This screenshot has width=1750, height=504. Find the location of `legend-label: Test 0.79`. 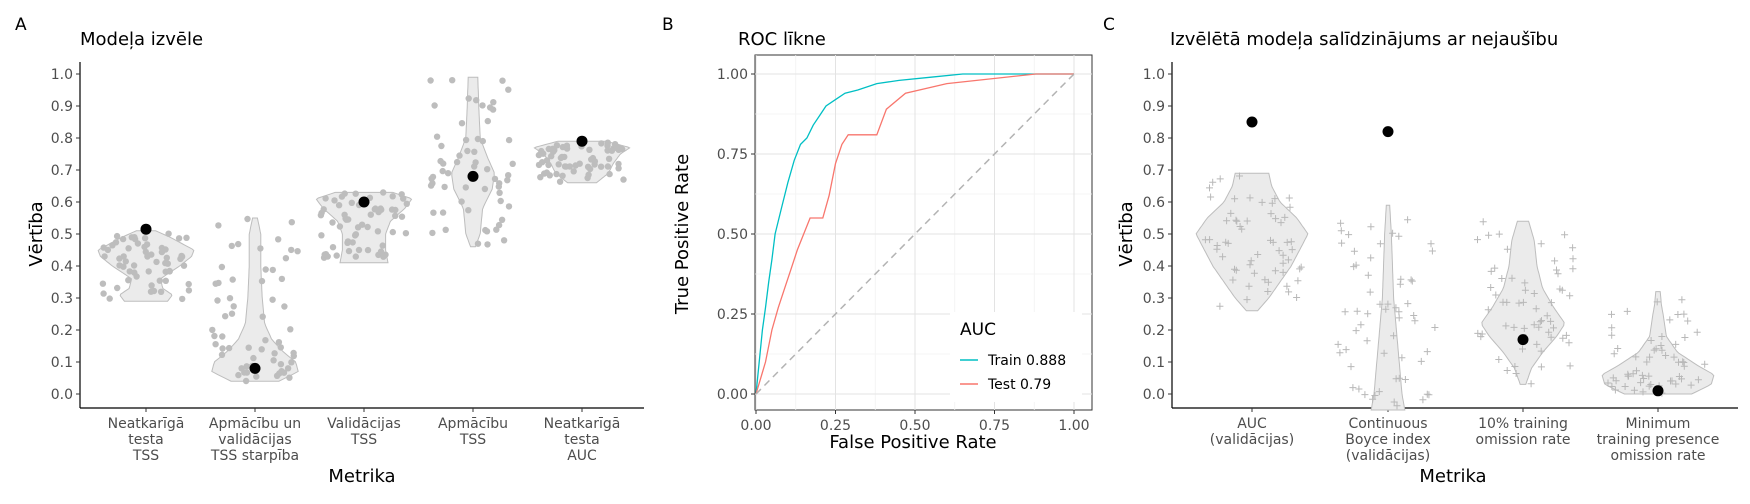

legend-label: Test 0.79 is located at coordinates (1019, 385).